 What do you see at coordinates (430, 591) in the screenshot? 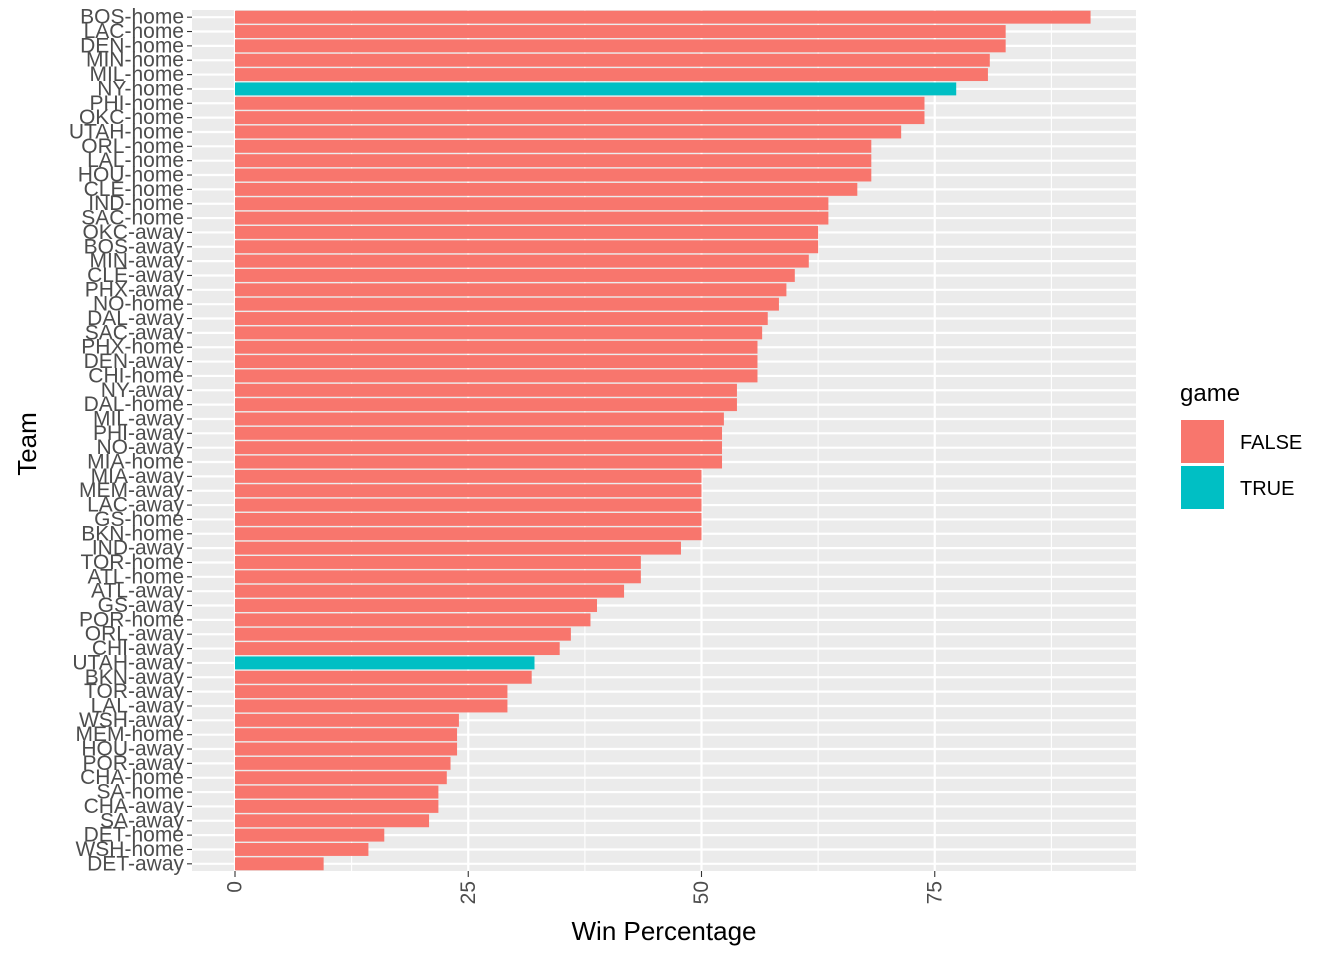
I see `bar-atl-away` at bounding box center [430, 591].